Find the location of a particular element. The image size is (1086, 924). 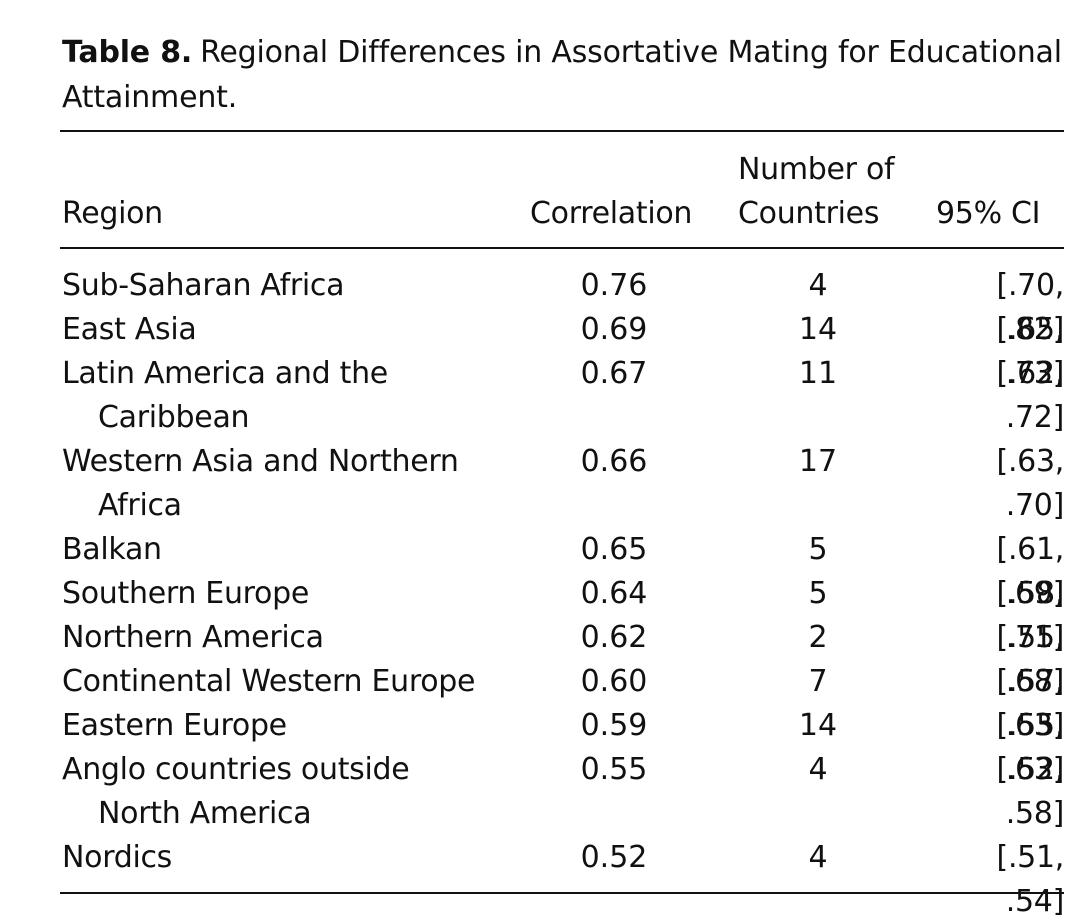

region-name: Anglo countries outside is located at coordinates (236, 769).